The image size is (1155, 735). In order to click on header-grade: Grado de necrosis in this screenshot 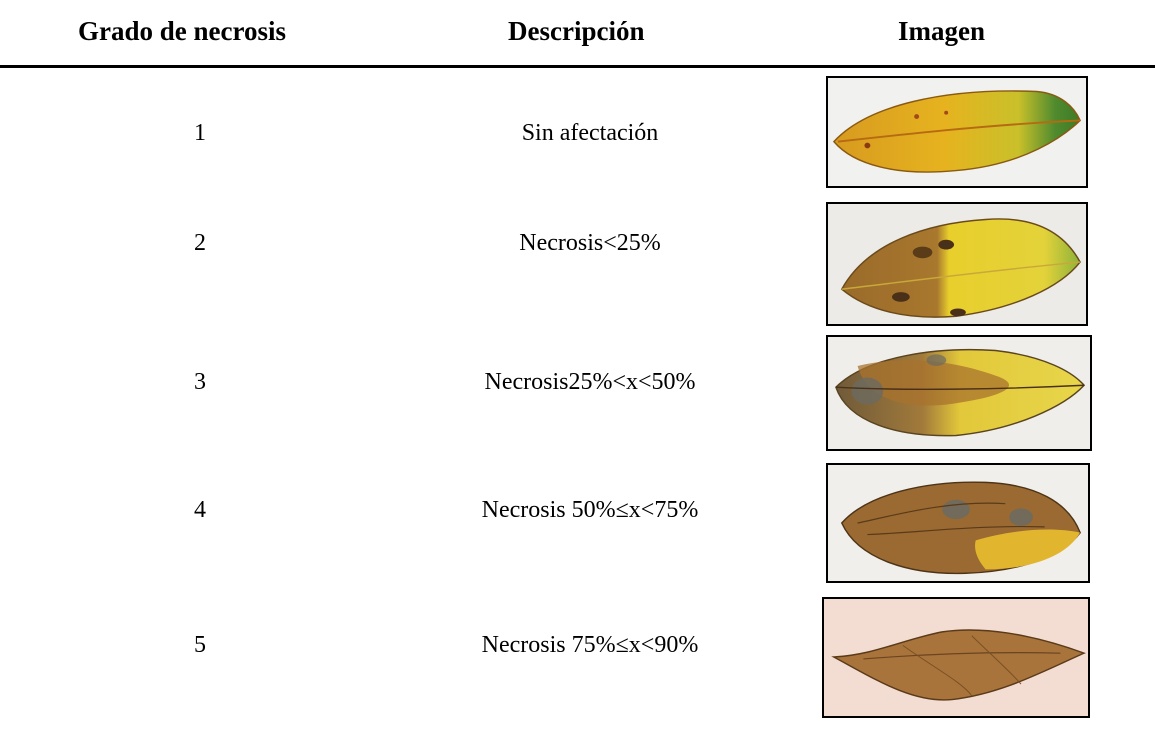, I will do `click(182, 31)`.